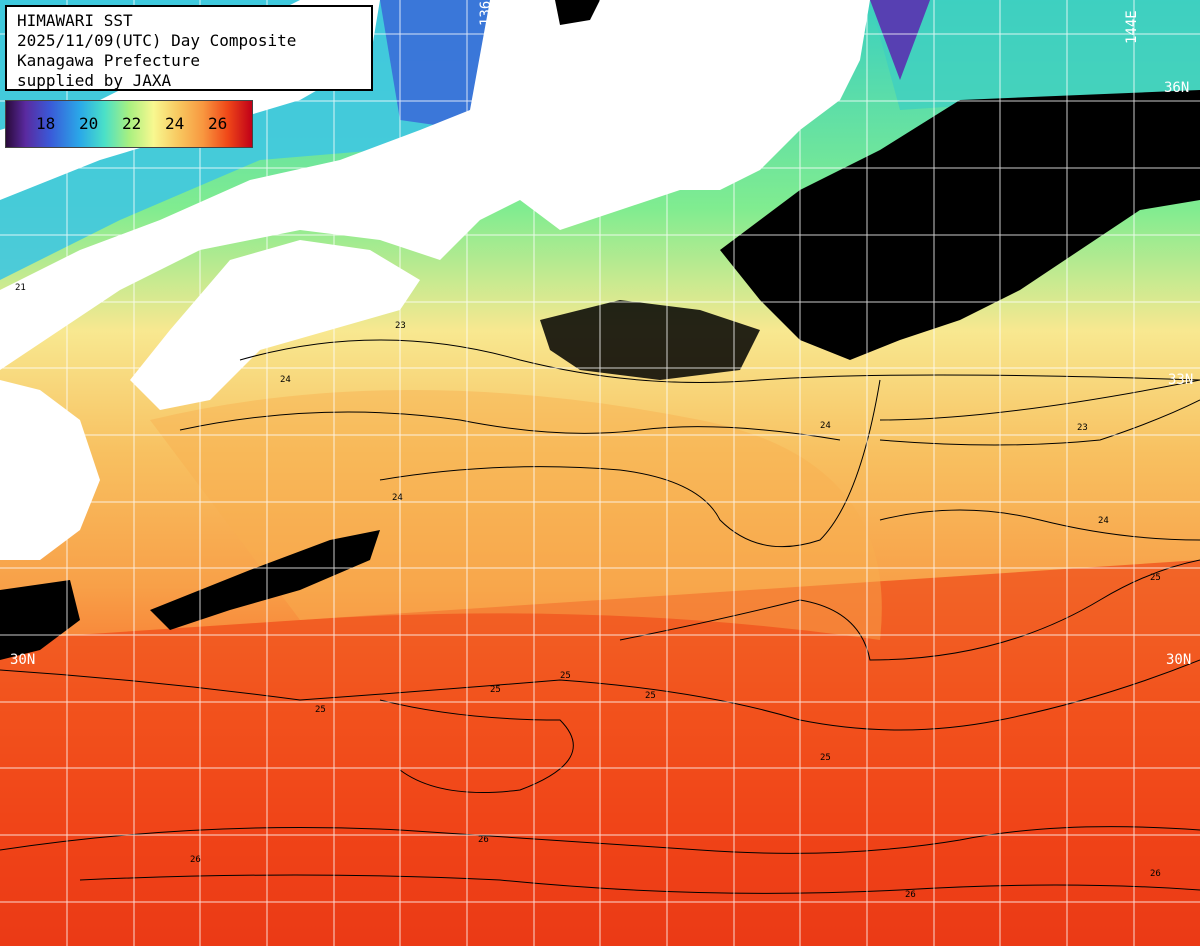 The width and height of the screenshot is (1200, 946). I want to click on cloud-south-kyushu, so click(40, 620).